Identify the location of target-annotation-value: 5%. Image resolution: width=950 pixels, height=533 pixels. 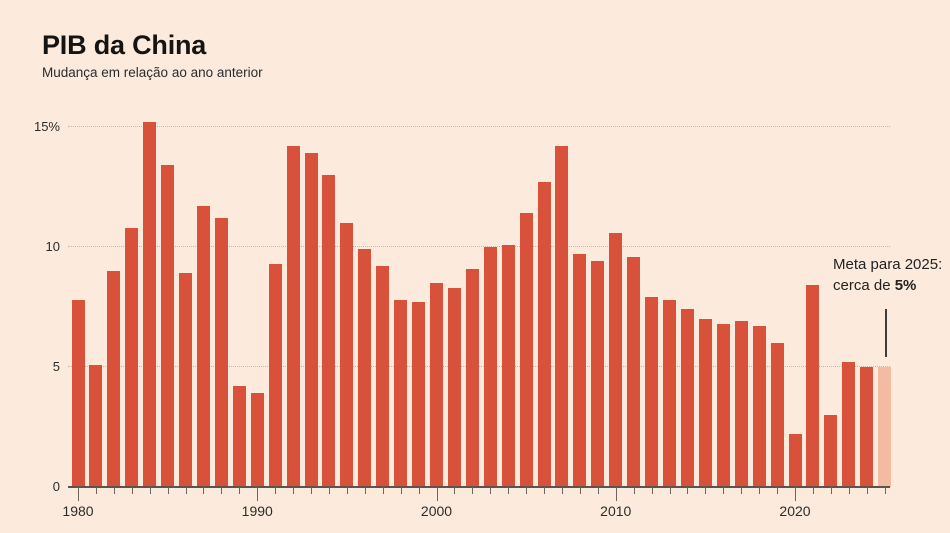
(905, 285).